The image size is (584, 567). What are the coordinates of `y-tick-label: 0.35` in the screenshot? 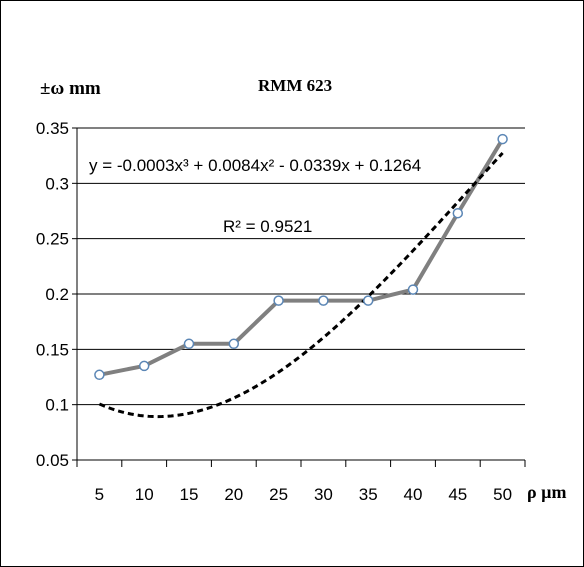 It's located at (52, 128).